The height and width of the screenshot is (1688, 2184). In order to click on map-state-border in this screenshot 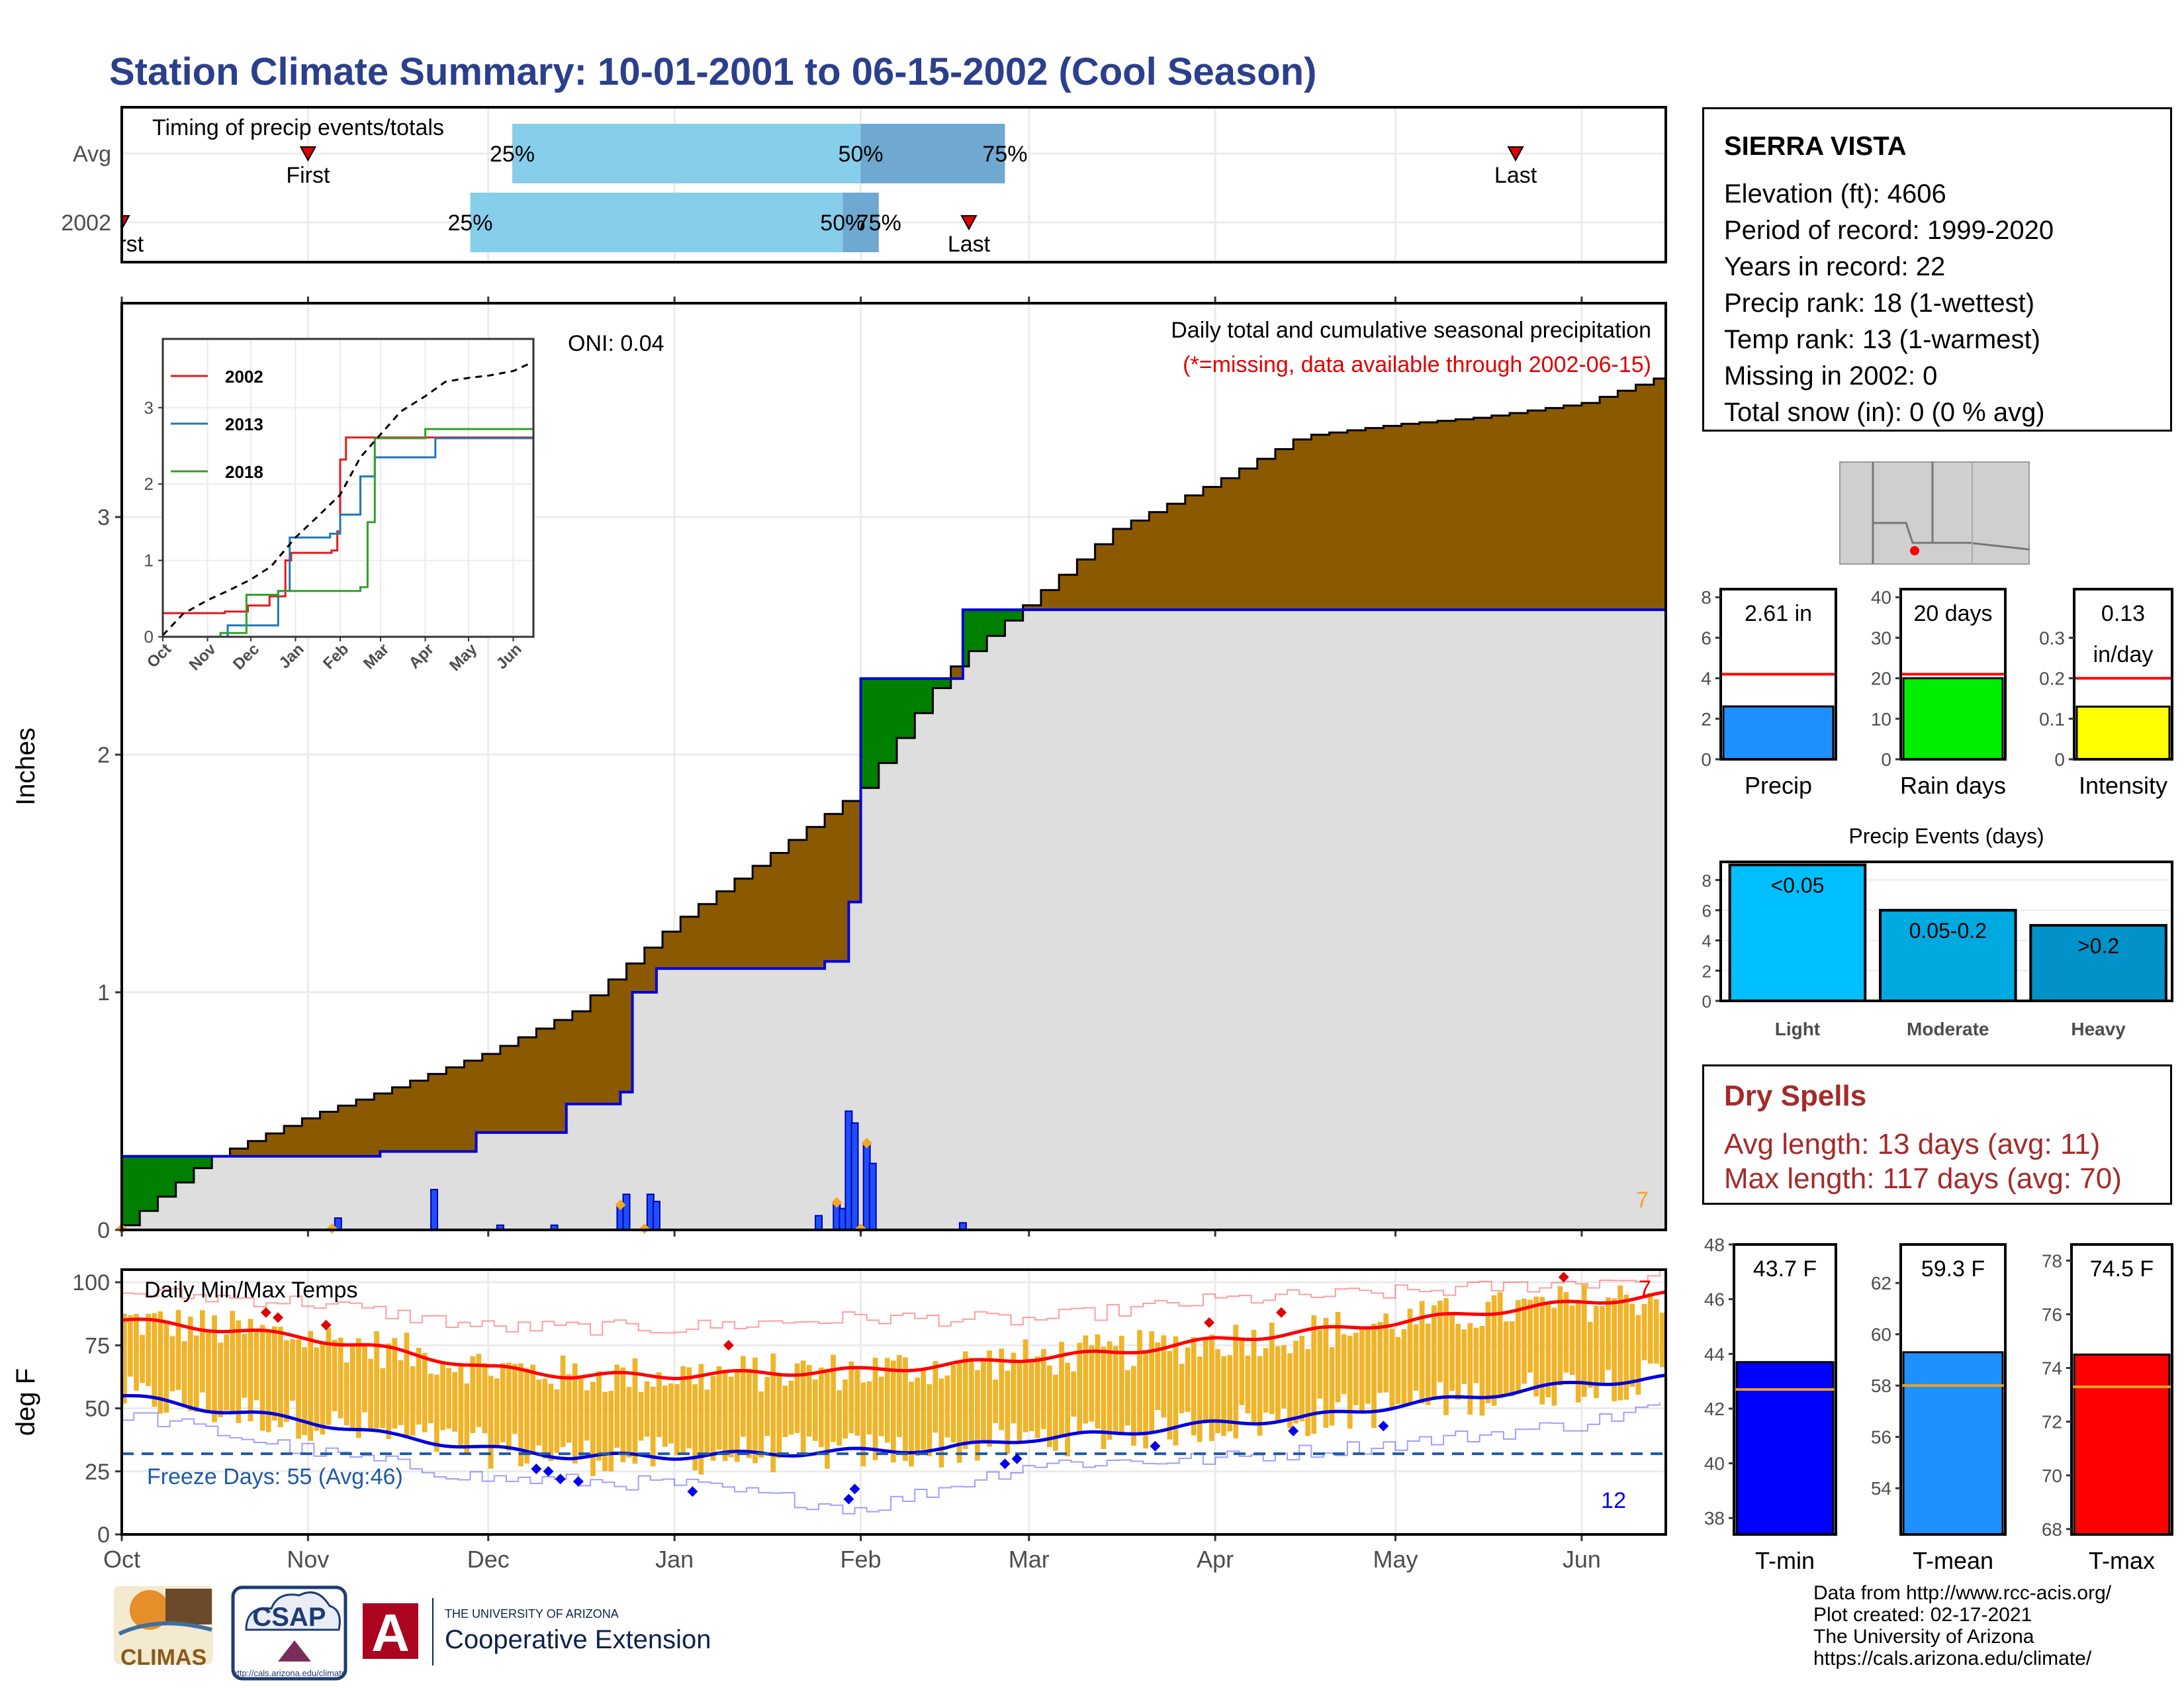, I will do `click(1951, 506)`.